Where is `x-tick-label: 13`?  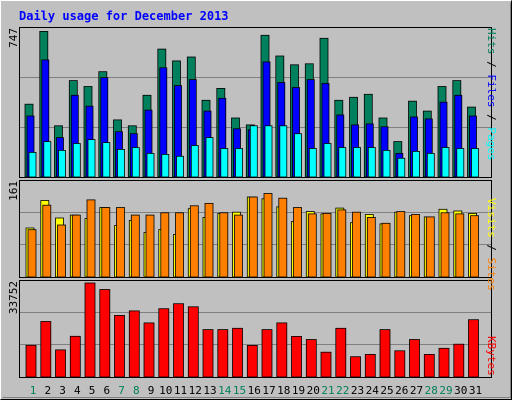 x-tick-label: 13 is located at coordinates (209, 390).